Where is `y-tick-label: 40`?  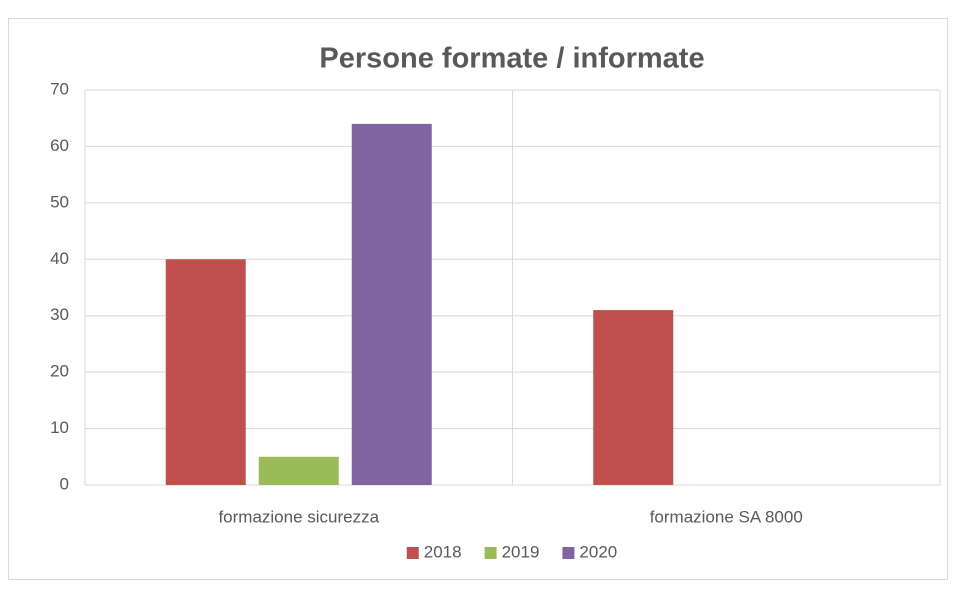 y-tick-label: 40 is located at coordinates (59, 258).